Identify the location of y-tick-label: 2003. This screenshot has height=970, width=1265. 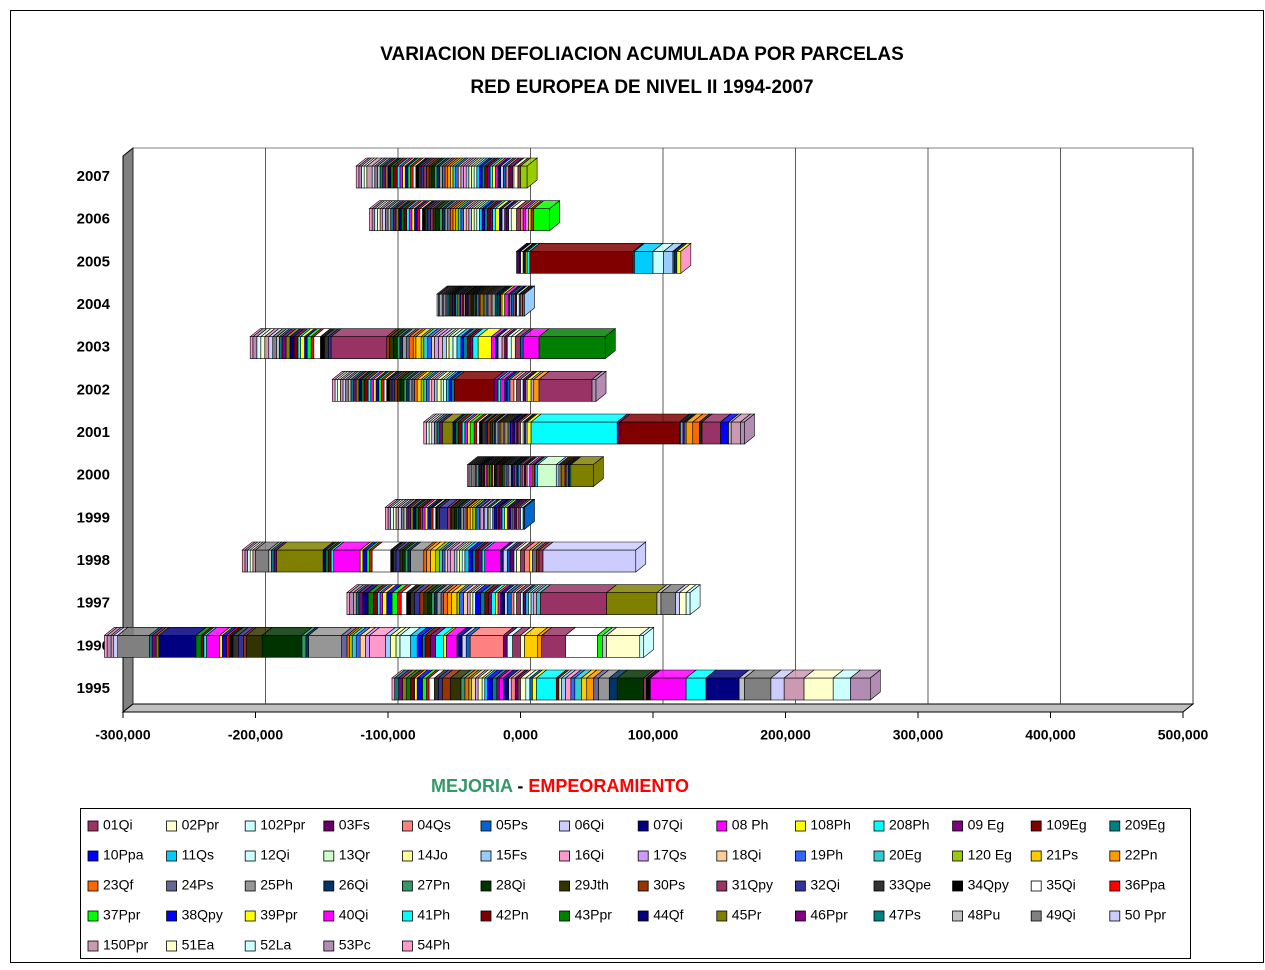
(93, 347).